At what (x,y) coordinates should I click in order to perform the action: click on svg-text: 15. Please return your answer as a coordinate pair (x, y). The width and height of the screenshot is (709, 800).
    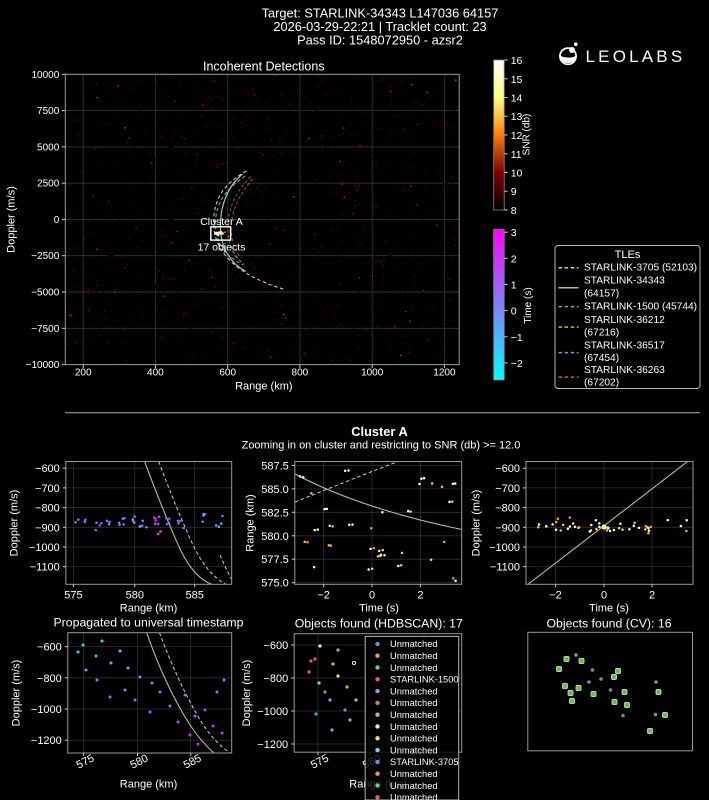
    Looking at the image, I should click on (517, 80).